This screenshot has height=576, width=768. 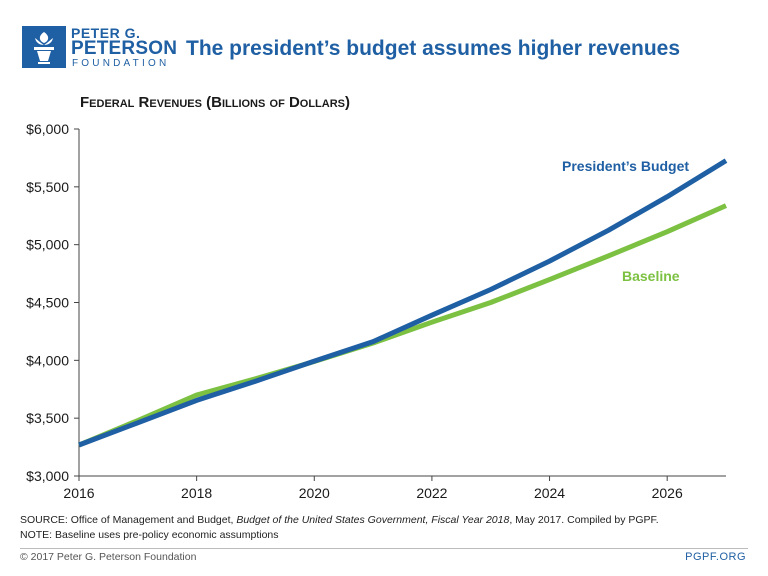 What do you see at coordinates (106, 33) in the screenshot?
I see `logo-text-line1: PETER G.` at bounding box center [106, 33].